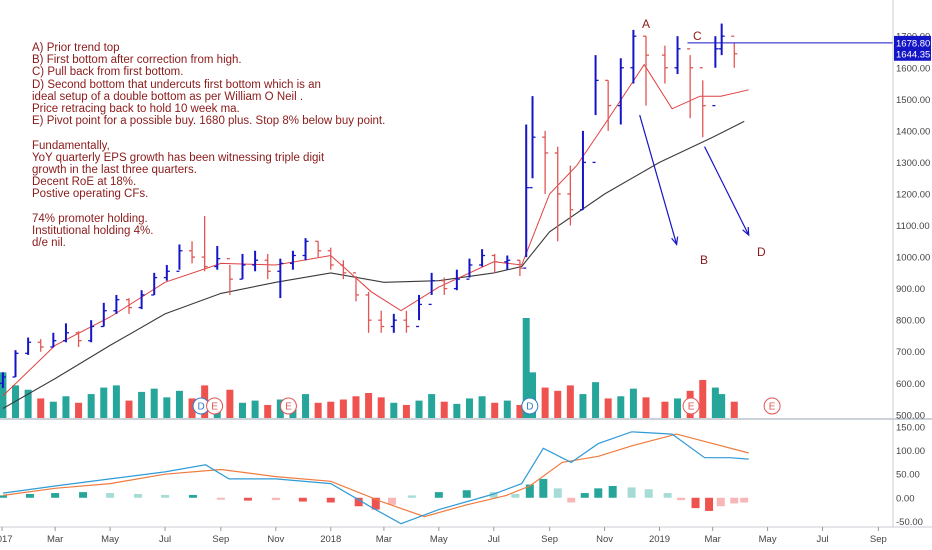 The height and width of the screenshot is (550, 932). I want to click on signal-line, so click(375, 475).